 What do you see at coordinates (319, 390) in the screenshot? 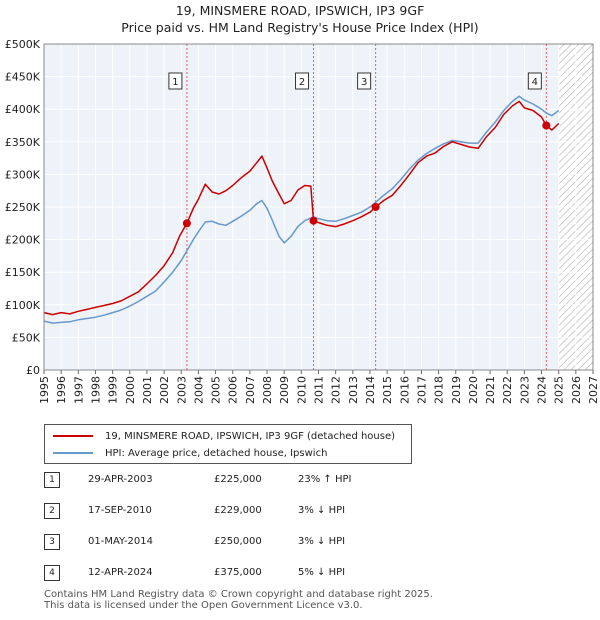
I see `x-tick-label: 2011` at bounding box center [319, 390].